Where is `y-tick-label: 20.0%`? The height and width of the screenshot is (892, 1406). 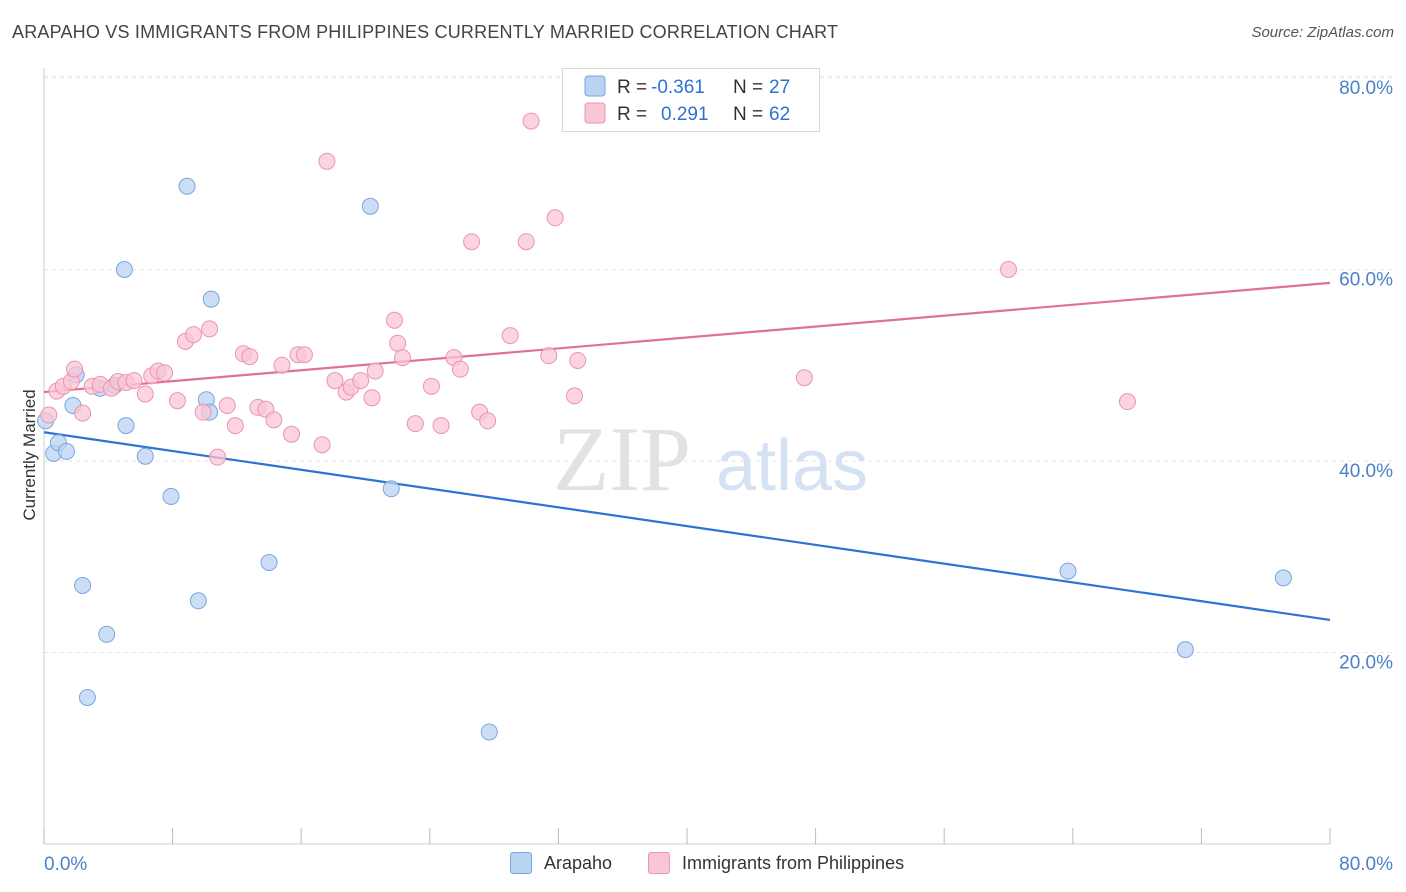
y-tick-label: 20.0% is located at coordinates (1366, 663).